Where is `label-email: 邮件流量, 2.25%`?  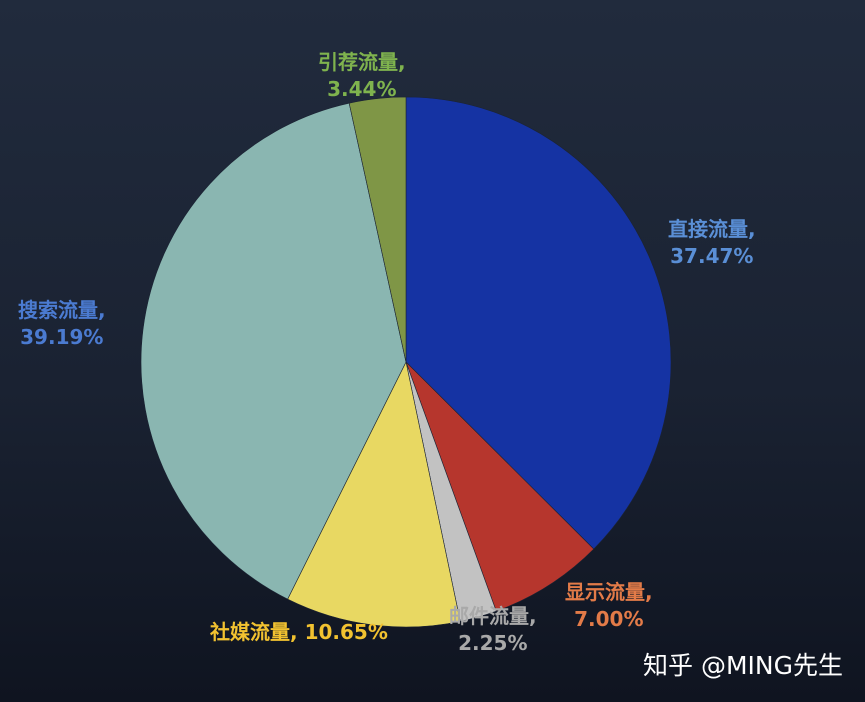 label-email: 邮件流量, 2.25% is located at coordinates (493, 629).